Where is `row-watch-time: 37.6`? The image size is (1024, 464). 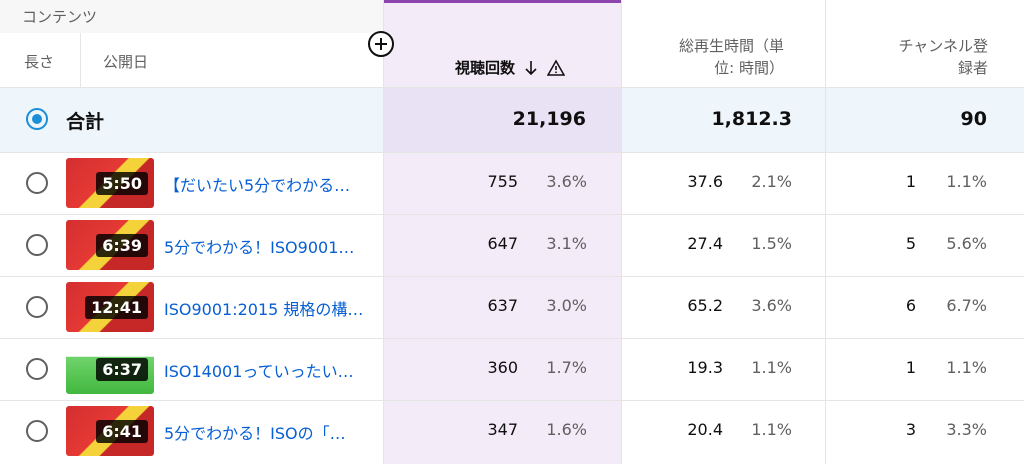 row-watch-time: 37.6 is located at coordinates (705, 181).